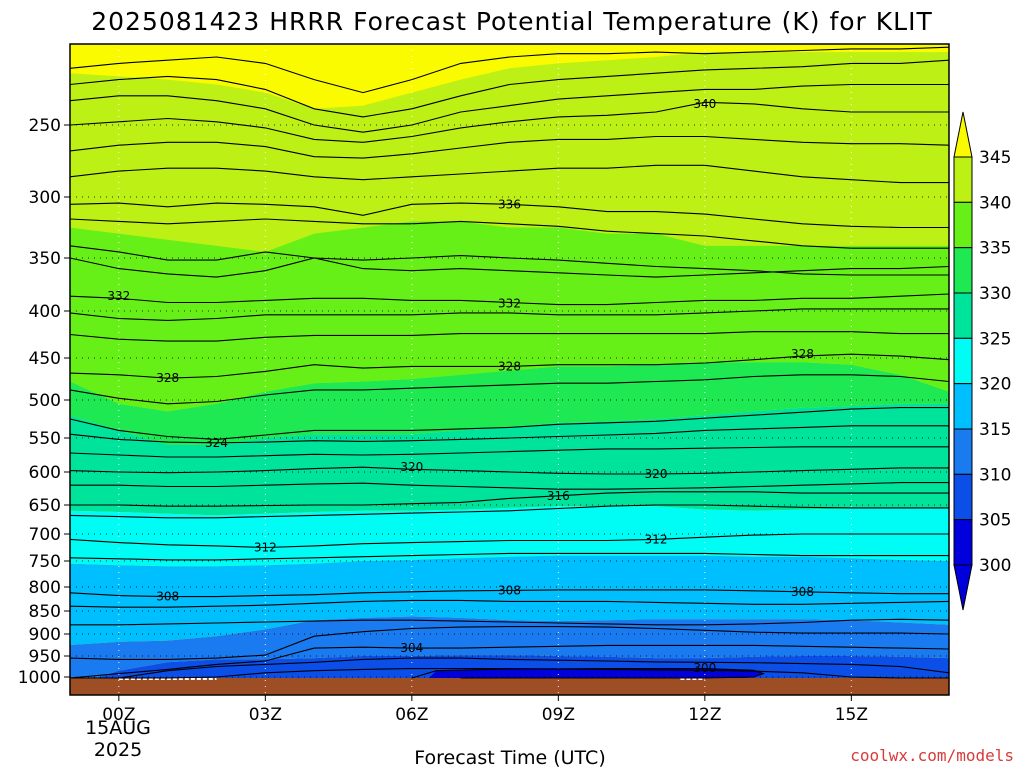  Describe the element at coordinates (45, 198) in the screenshot. I see `y-tick-label-300: 300` at that location.